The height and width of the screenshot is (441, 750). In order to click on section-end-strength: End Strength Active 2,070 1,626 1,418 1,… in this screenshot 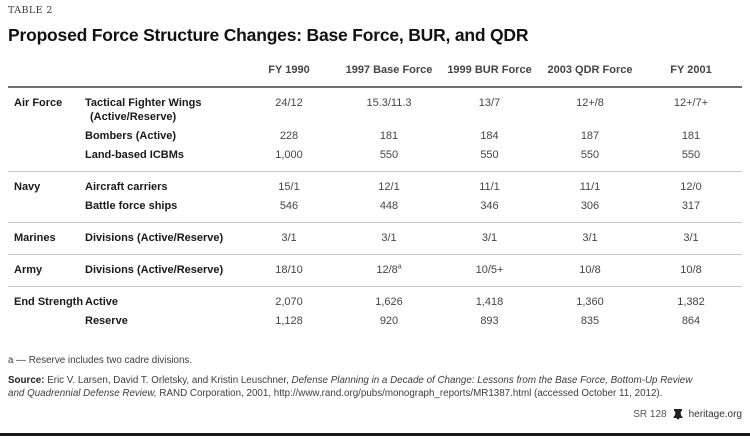, I will do `click(375, 311)`.